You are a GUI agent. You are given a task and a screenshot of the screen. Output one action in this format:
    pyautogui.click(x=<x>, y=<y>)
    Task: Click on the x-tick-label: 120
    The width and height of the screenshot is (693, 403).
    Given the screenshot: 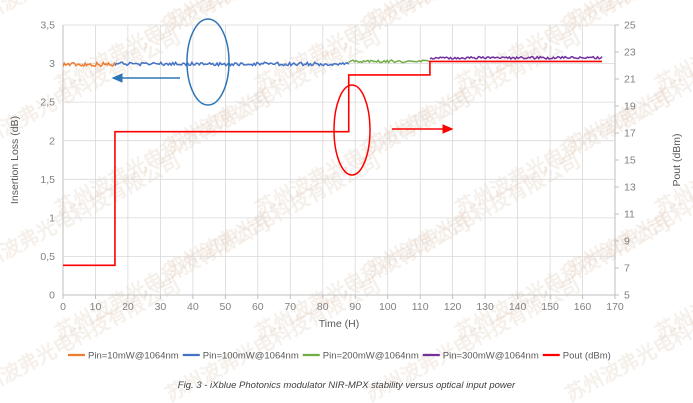 What is the action you would take?
    pyautogui.click(x=453, y=307)
    